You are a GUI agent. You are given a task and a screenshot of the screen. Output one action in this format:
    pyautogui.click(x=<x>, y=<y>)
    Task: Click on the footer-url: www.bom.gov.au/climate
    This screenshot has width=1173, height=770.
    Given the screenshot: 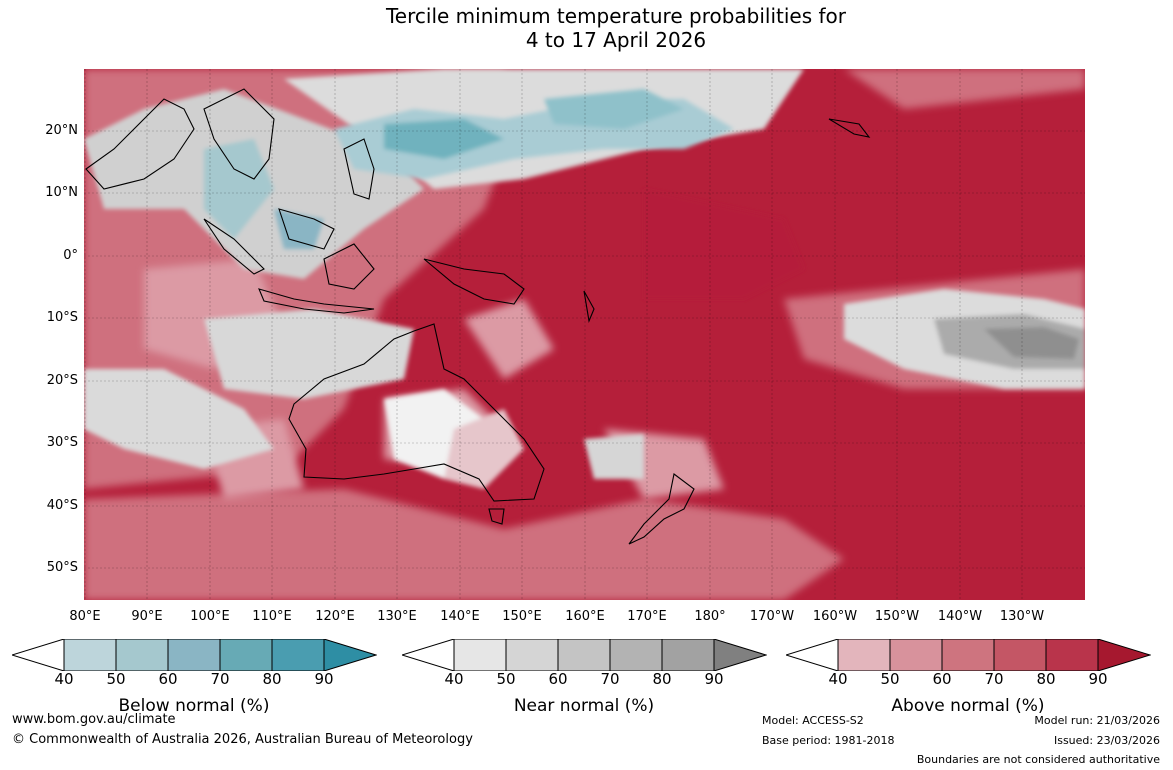 What is the action you would take?
    pyautogui.click(x=94, y=719)
    